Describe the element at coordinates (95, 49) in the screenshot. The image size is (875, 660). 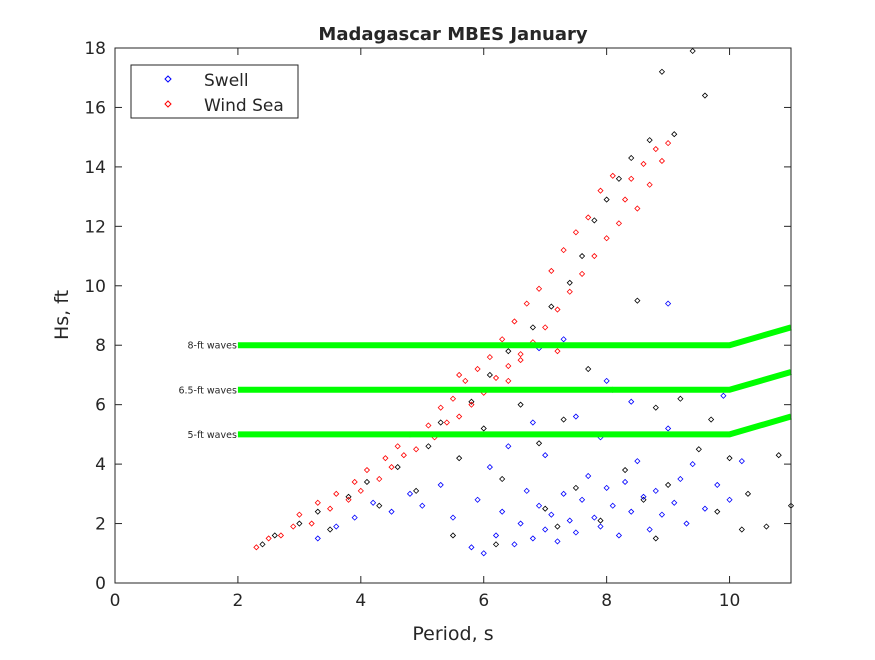
I see `y-tick-label: 18` at that location.